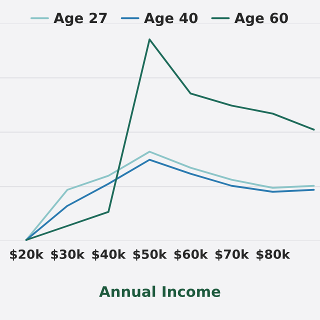 The height and width of the screenshot is (320, 320). I want to click on legend-label: Age 60, so click(261, 19).